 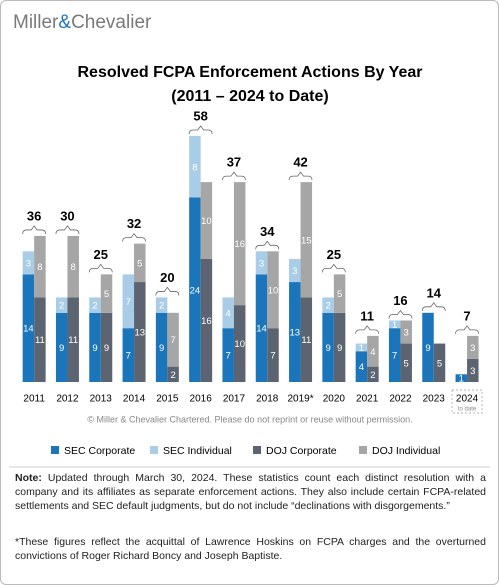 I want to click on x-tick-label: 2018, so click(x=267, y=399).